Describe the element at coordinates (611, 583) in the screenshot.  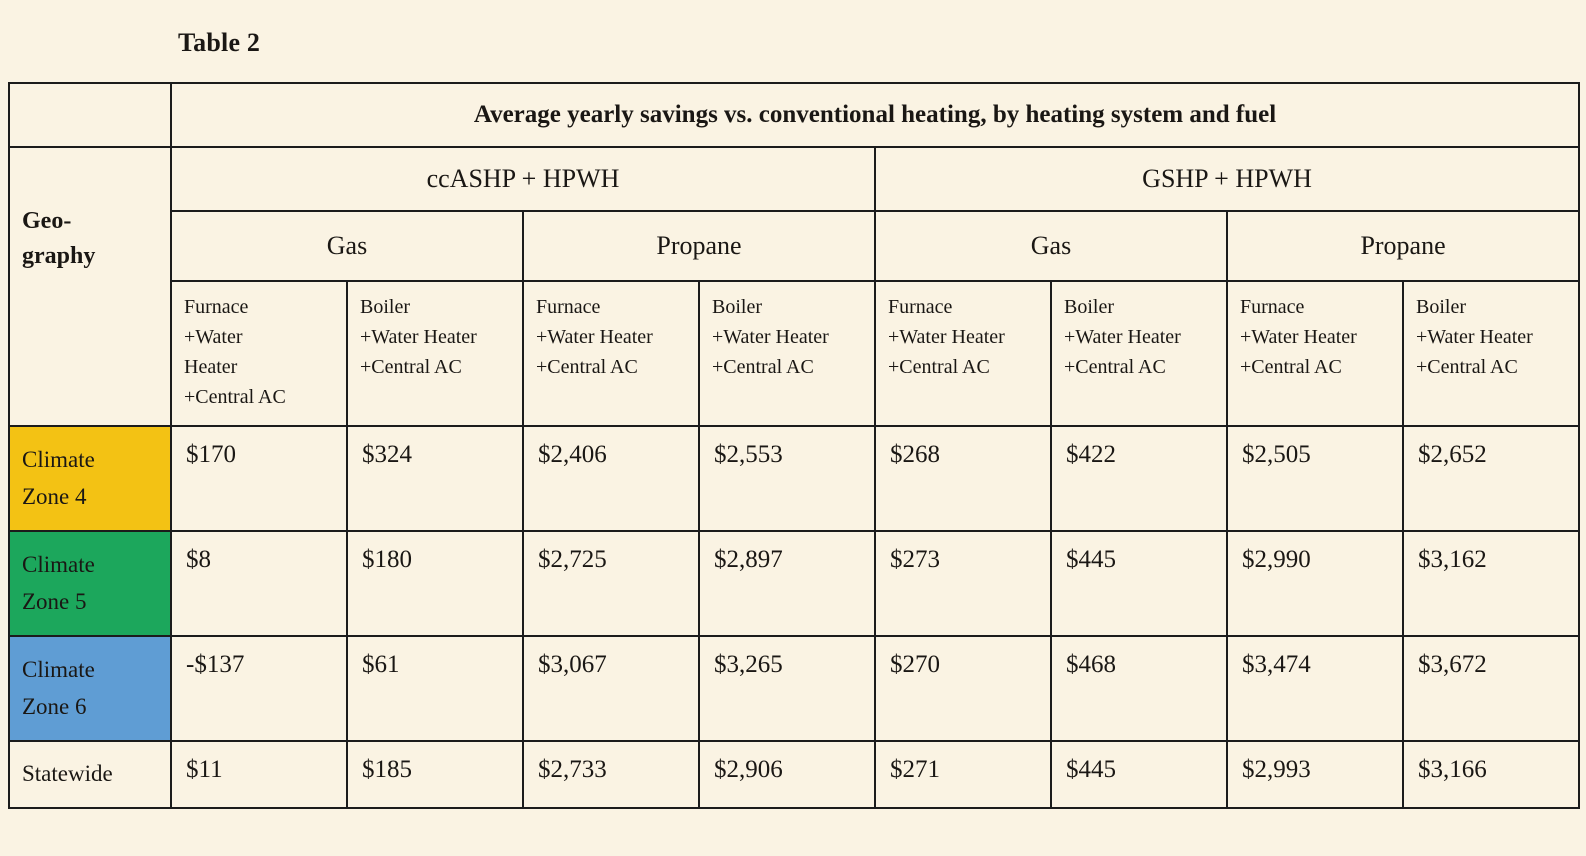
I see `value-cell: $2,725` at that location.